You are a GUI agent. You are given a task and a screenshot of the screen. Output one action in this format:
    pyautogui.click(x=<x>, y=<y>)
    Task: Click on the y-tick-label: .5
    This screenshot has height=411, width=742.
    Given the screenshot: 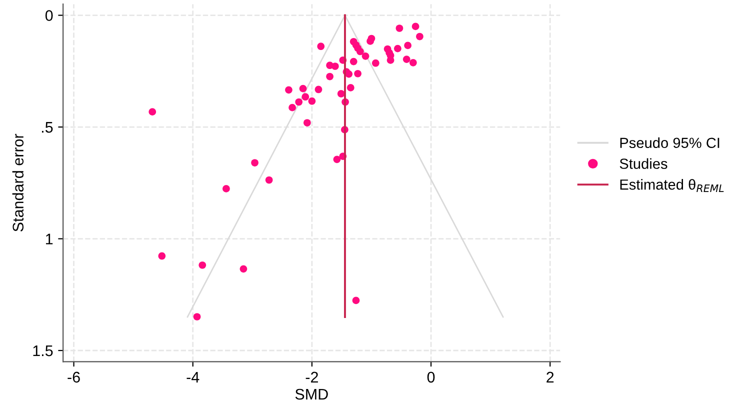 What is the action you would take?
    pyautogui.click(x=47, y=127)
    